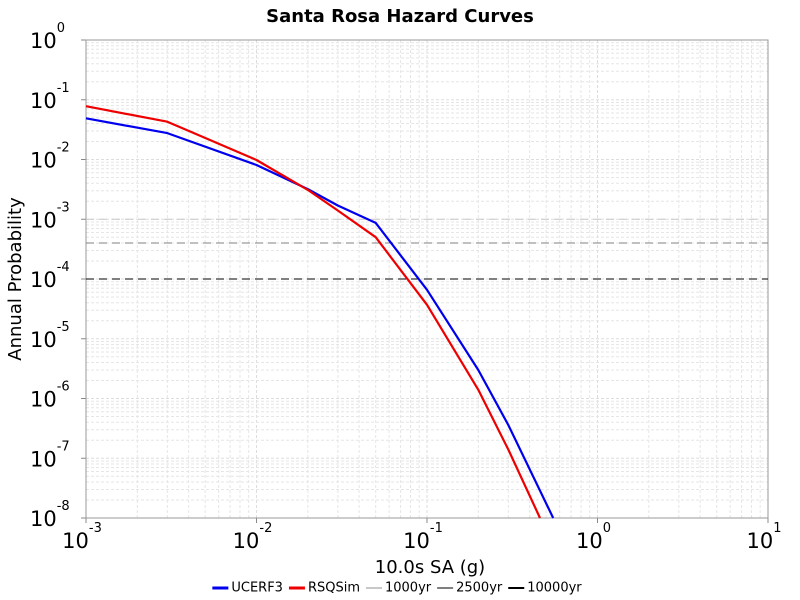  I want to click on x-tick-exponent: -3, so click(95, 528).